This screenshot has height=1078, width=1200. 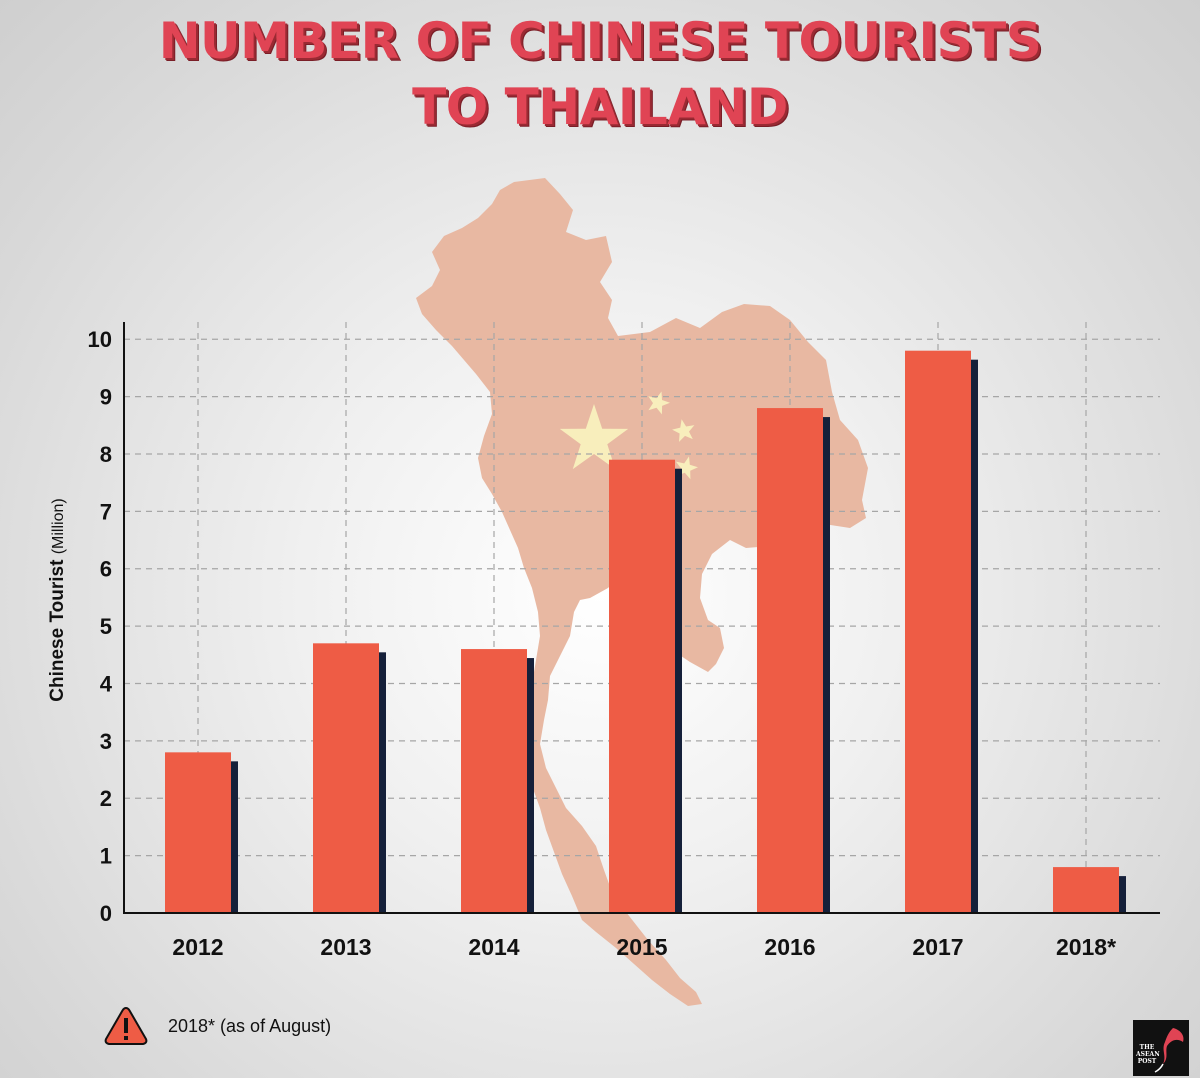 What do you see at coordinates (594, 437) in the screenshot?
I see `flag-star-large-icon` at bounding box center [594, 437].